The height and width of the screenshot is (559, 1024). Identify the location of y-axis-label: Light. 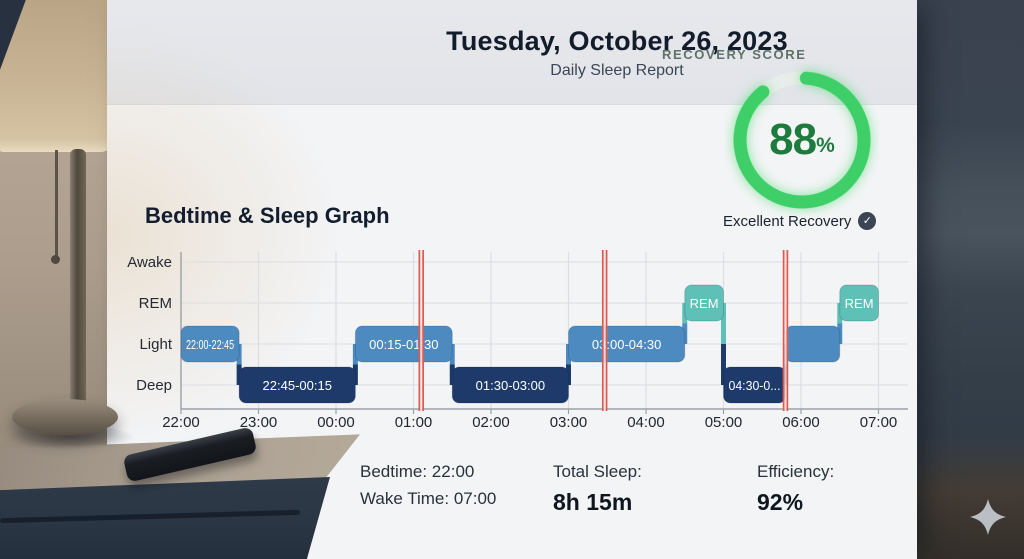
(155, 344).